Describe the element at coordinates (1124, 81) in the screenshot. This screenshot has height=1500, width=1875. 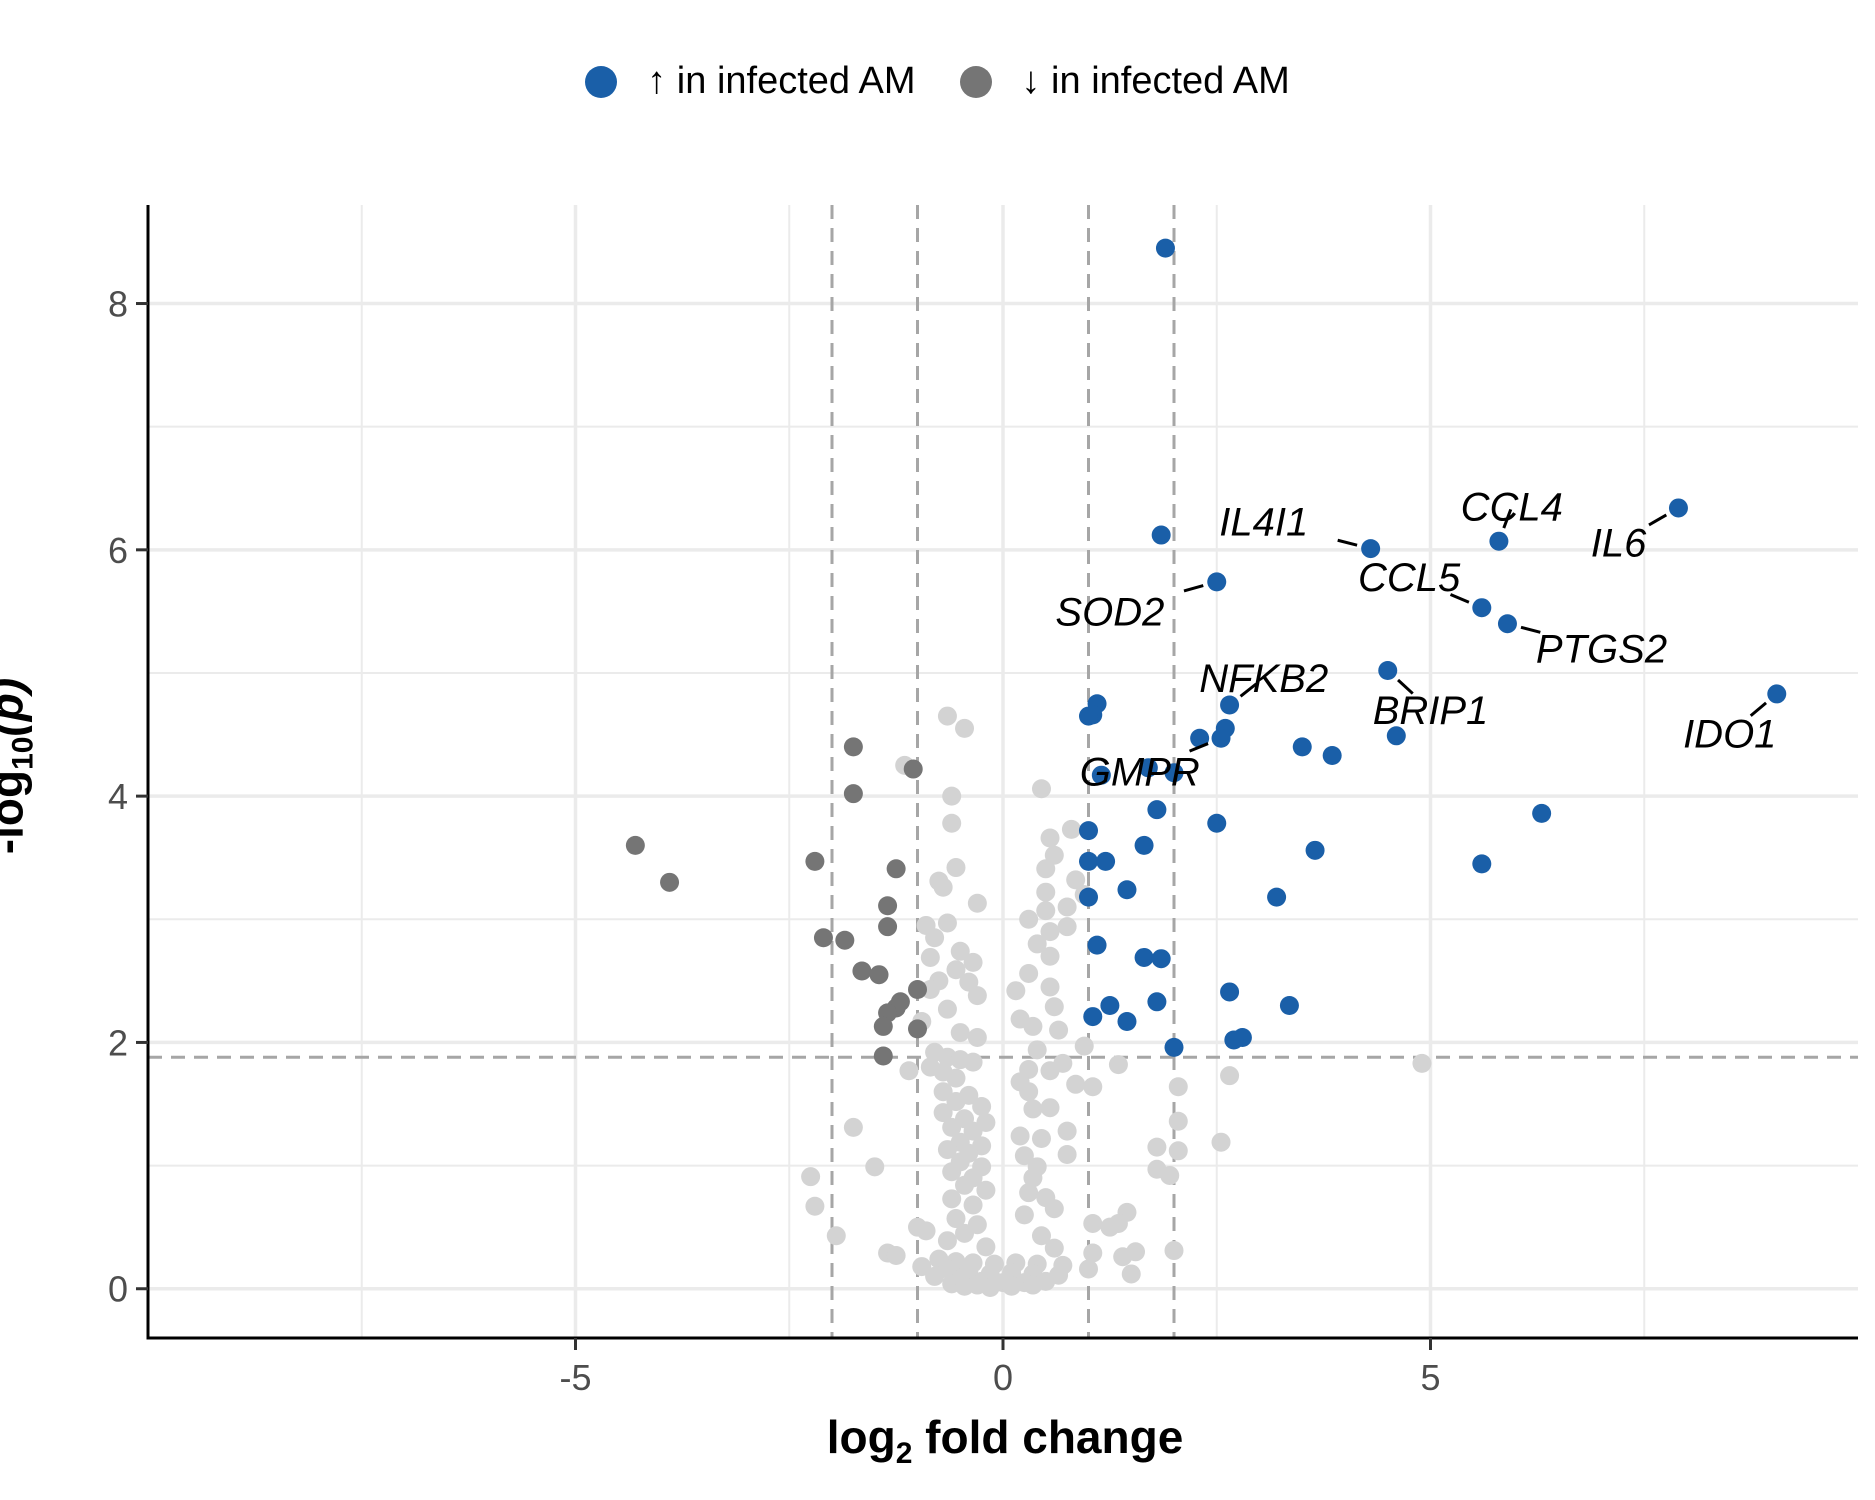
I see `legend-item-down: ↓ in infected AM` at that location.